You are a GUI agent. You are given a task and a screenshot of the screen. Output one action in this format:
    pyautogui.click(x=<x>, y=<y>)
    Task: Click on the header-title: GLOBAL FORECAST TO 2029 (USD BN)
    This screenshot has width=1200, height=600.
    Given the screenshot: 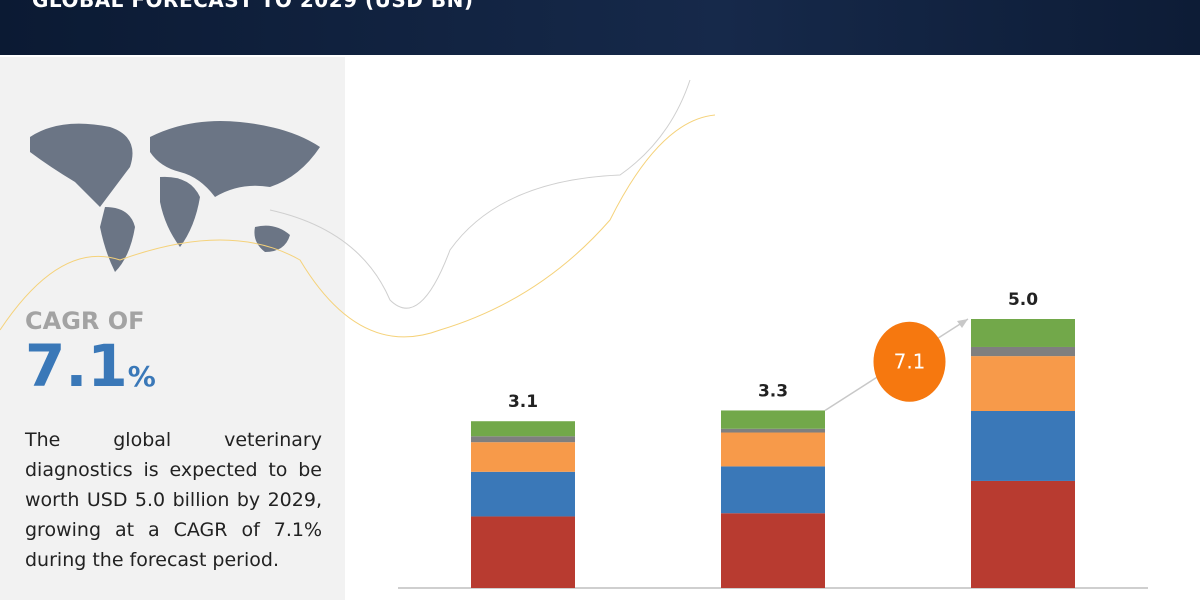 What is the action you would take?
    pyautogui.click(x=253, y=6)
    